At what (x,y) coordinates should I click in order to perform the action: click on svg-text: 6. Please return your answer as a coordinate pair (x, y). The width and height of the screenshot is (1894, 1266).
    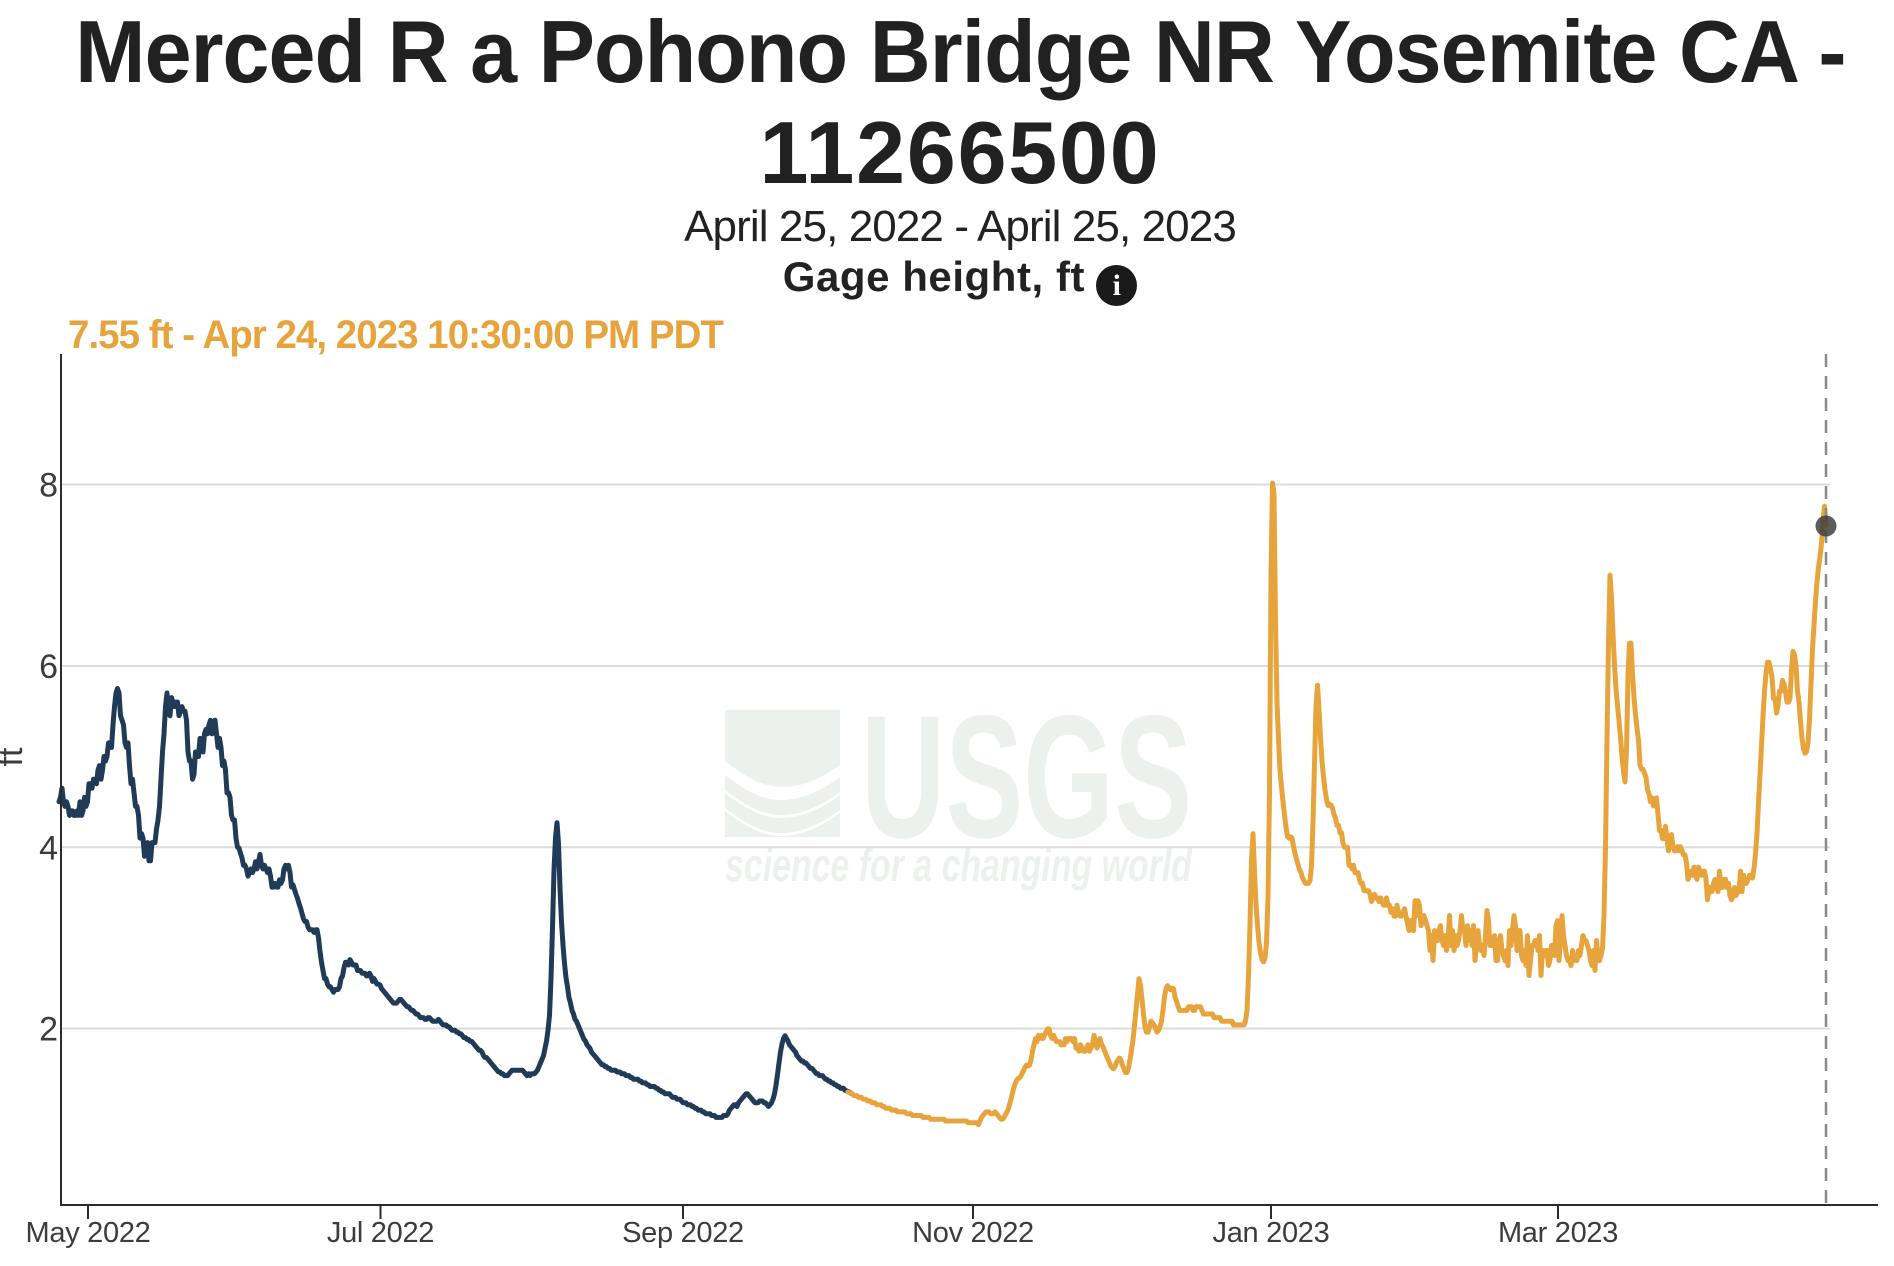
    Looking at the image, I should click on (48, 667).